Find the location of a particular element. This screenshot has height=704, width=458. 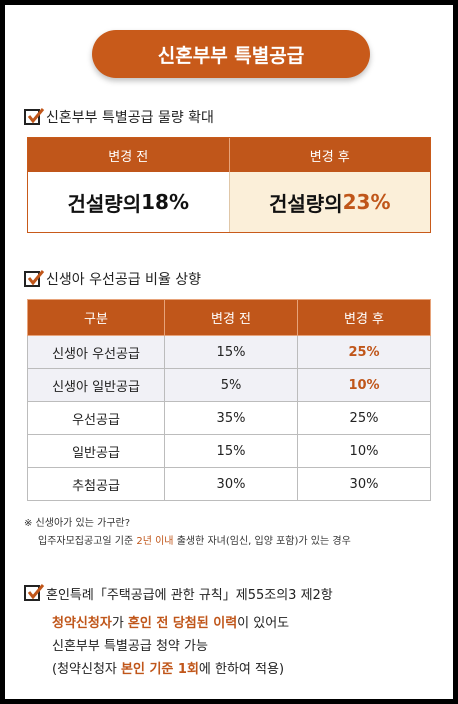

rule-highlight-history: 혼인 전 당첨된 이력 is located at coordinates (182, 623).